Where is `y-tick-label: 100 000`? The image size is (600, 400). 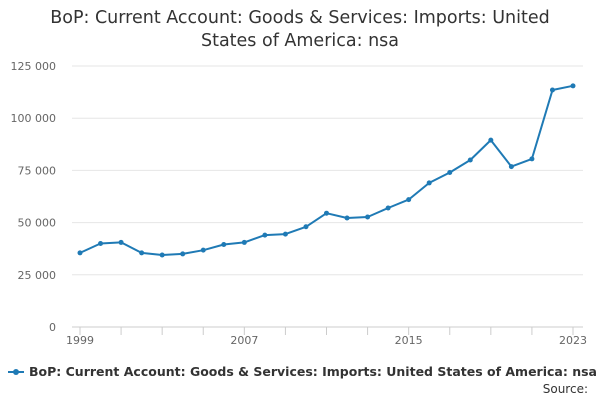 y-tick-label: 100 000 is located at coordinates (34, 118).